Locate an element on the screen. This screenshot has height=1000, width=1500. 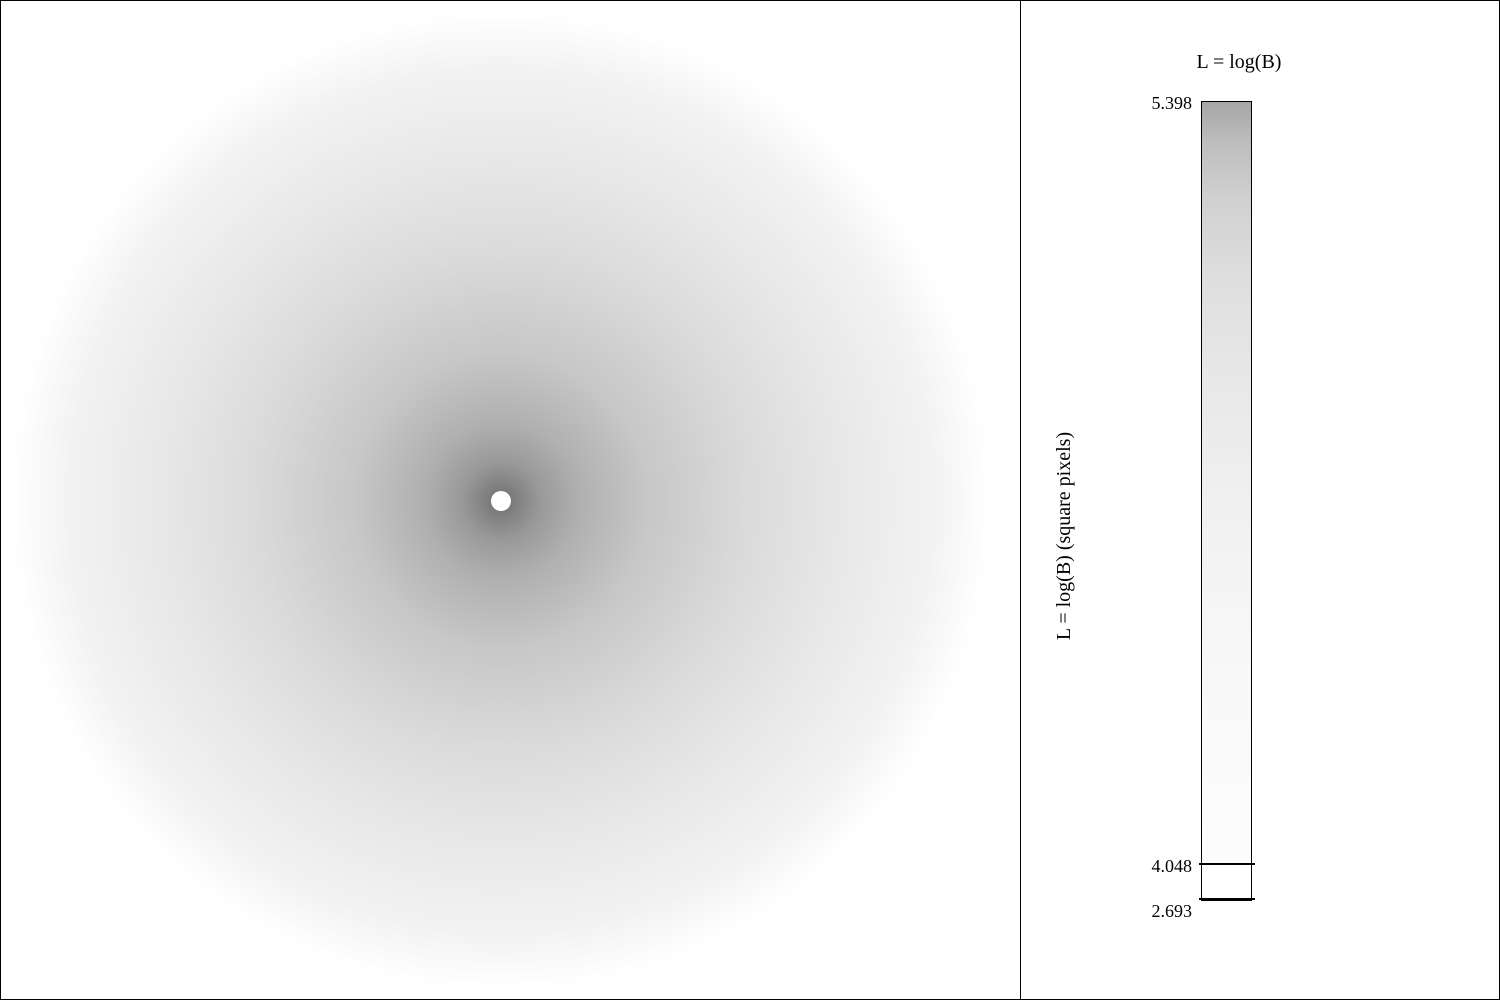
colorbar is located at coordinates (1226, 501).